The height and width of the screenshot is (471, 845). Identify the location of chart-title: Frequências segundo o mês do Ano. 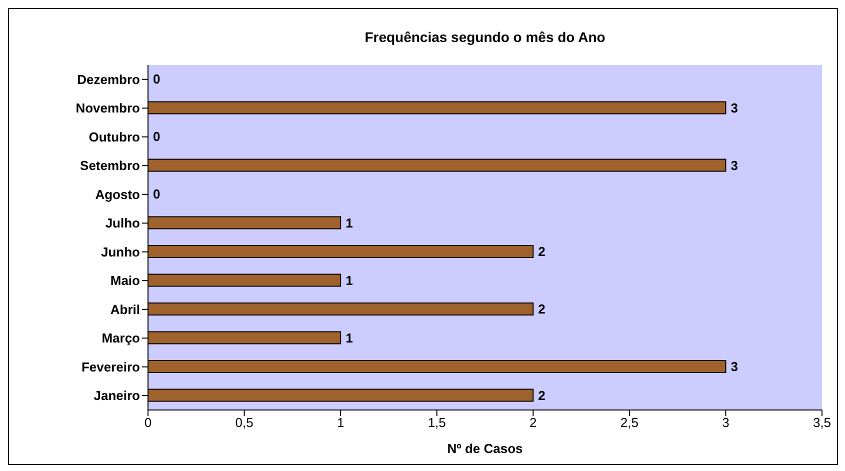
(485, 37).